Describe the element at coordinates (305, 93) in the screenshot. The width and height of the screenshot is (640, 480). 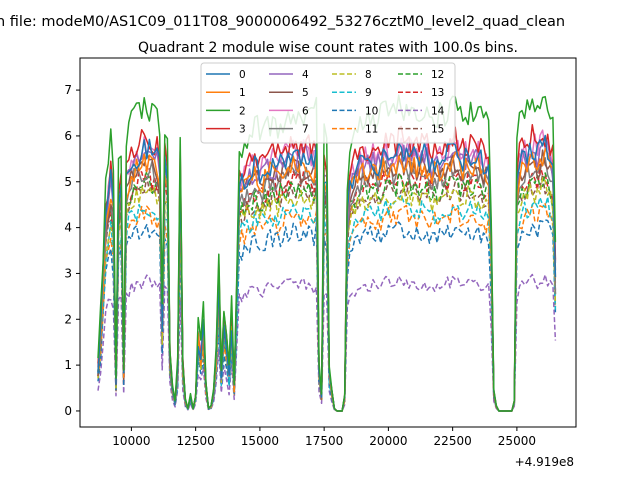
I see `legend-label-5: 5` at that location.